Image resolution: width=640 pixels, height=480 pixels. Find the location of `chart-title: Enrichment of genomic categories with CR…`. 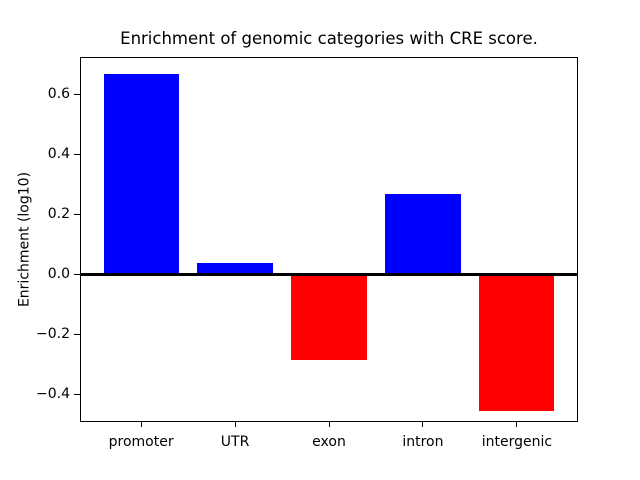

chart-title: Enrichment of genomic categories with CR… is located at coordinates (329, 38).